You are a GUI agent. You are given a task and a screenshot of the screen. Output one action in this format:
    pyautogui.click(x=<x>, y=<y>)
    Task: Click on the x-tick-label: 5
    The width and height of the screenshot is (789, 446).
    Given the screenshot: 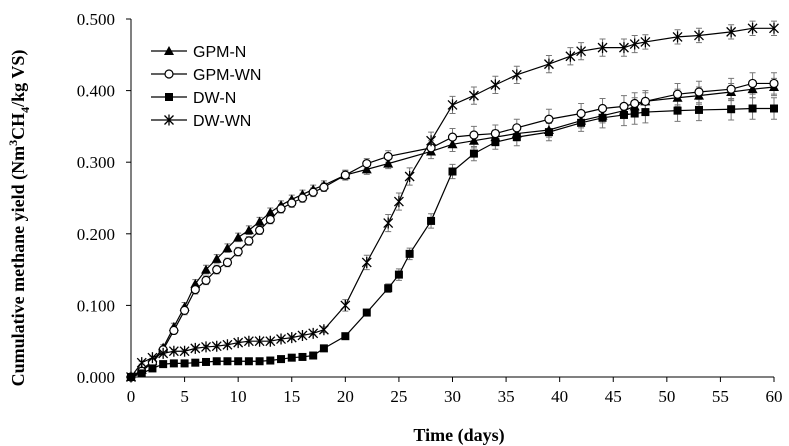 What is the action you would take?
    pyautogui.click(x=184, y=396)
    